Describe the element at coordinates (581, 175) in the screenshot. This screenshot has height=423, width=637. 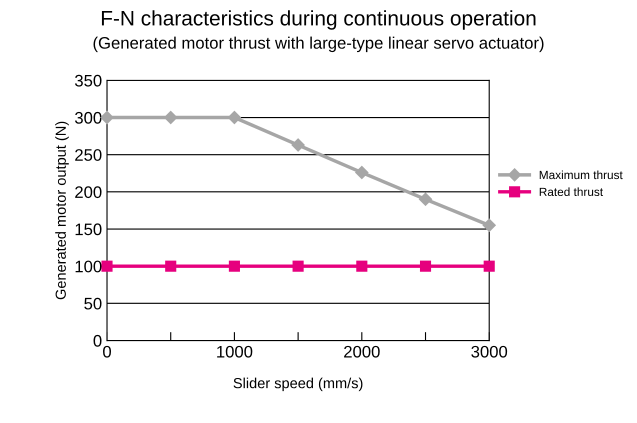
I see `legend-label: Maximum thrust` at that location.